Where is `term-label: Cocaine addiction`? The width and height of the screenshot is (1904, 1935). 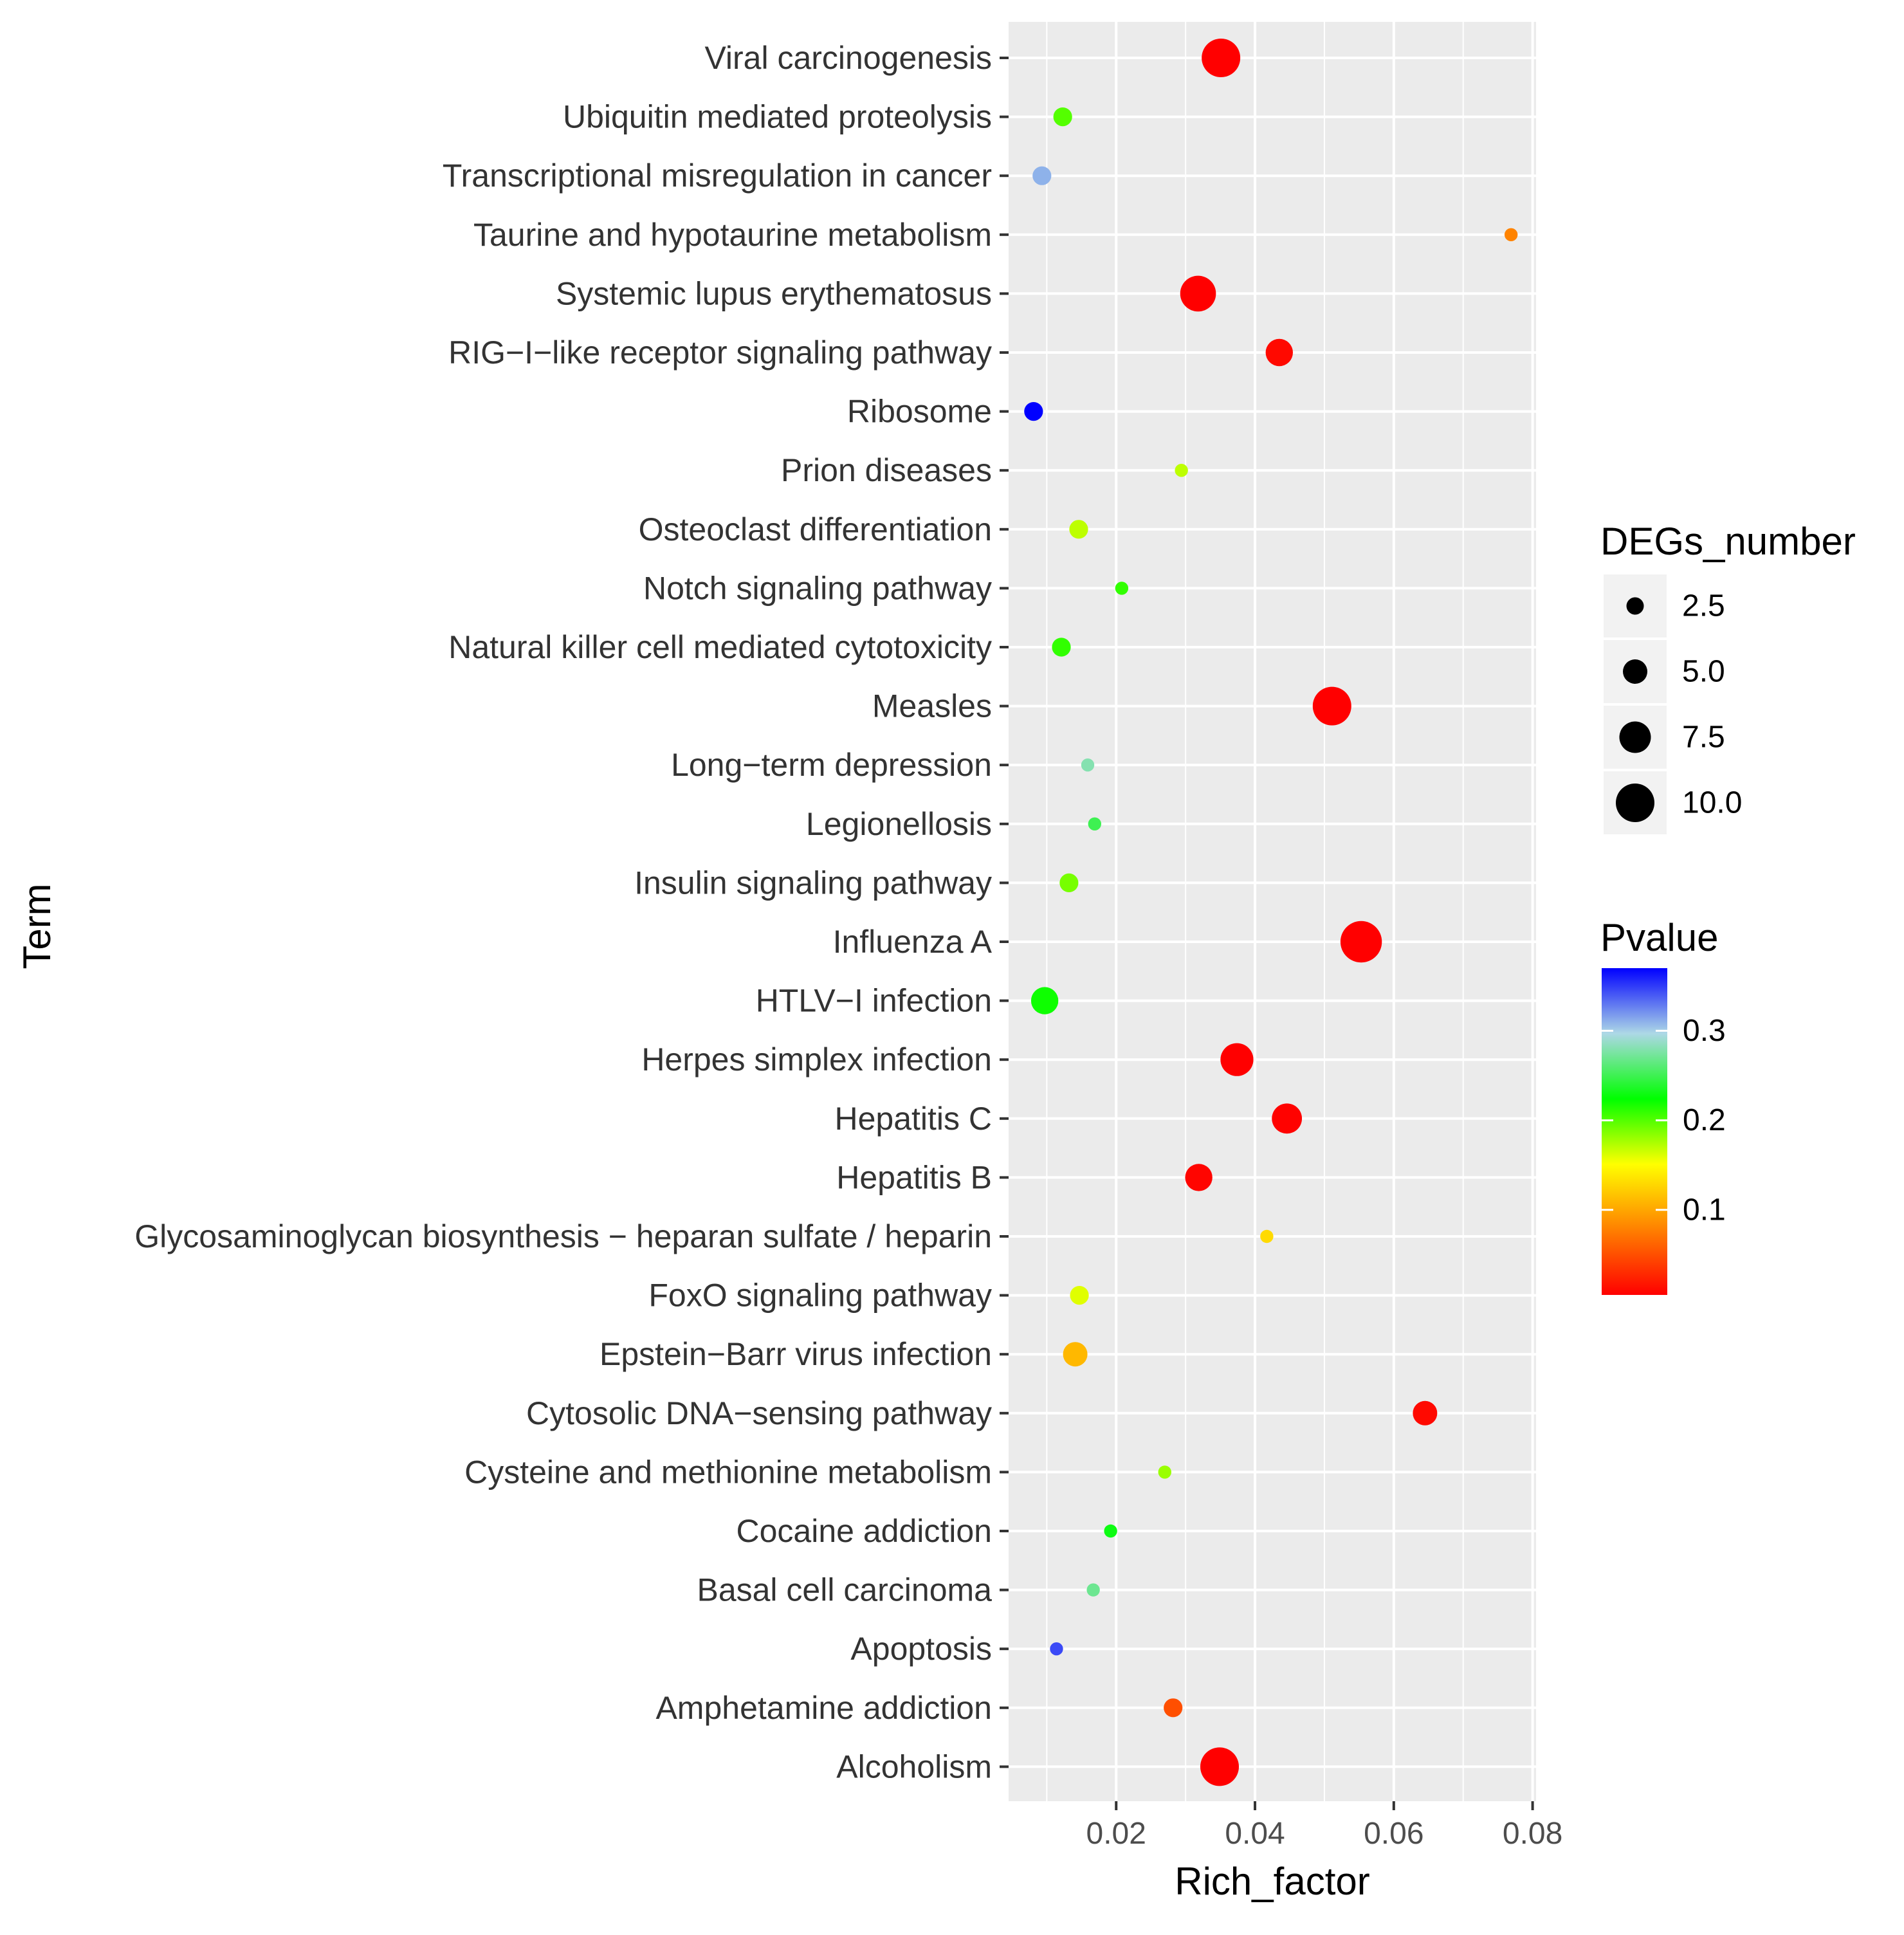
term-label: Cocaine addiction is located at coordinates (865, 1531).